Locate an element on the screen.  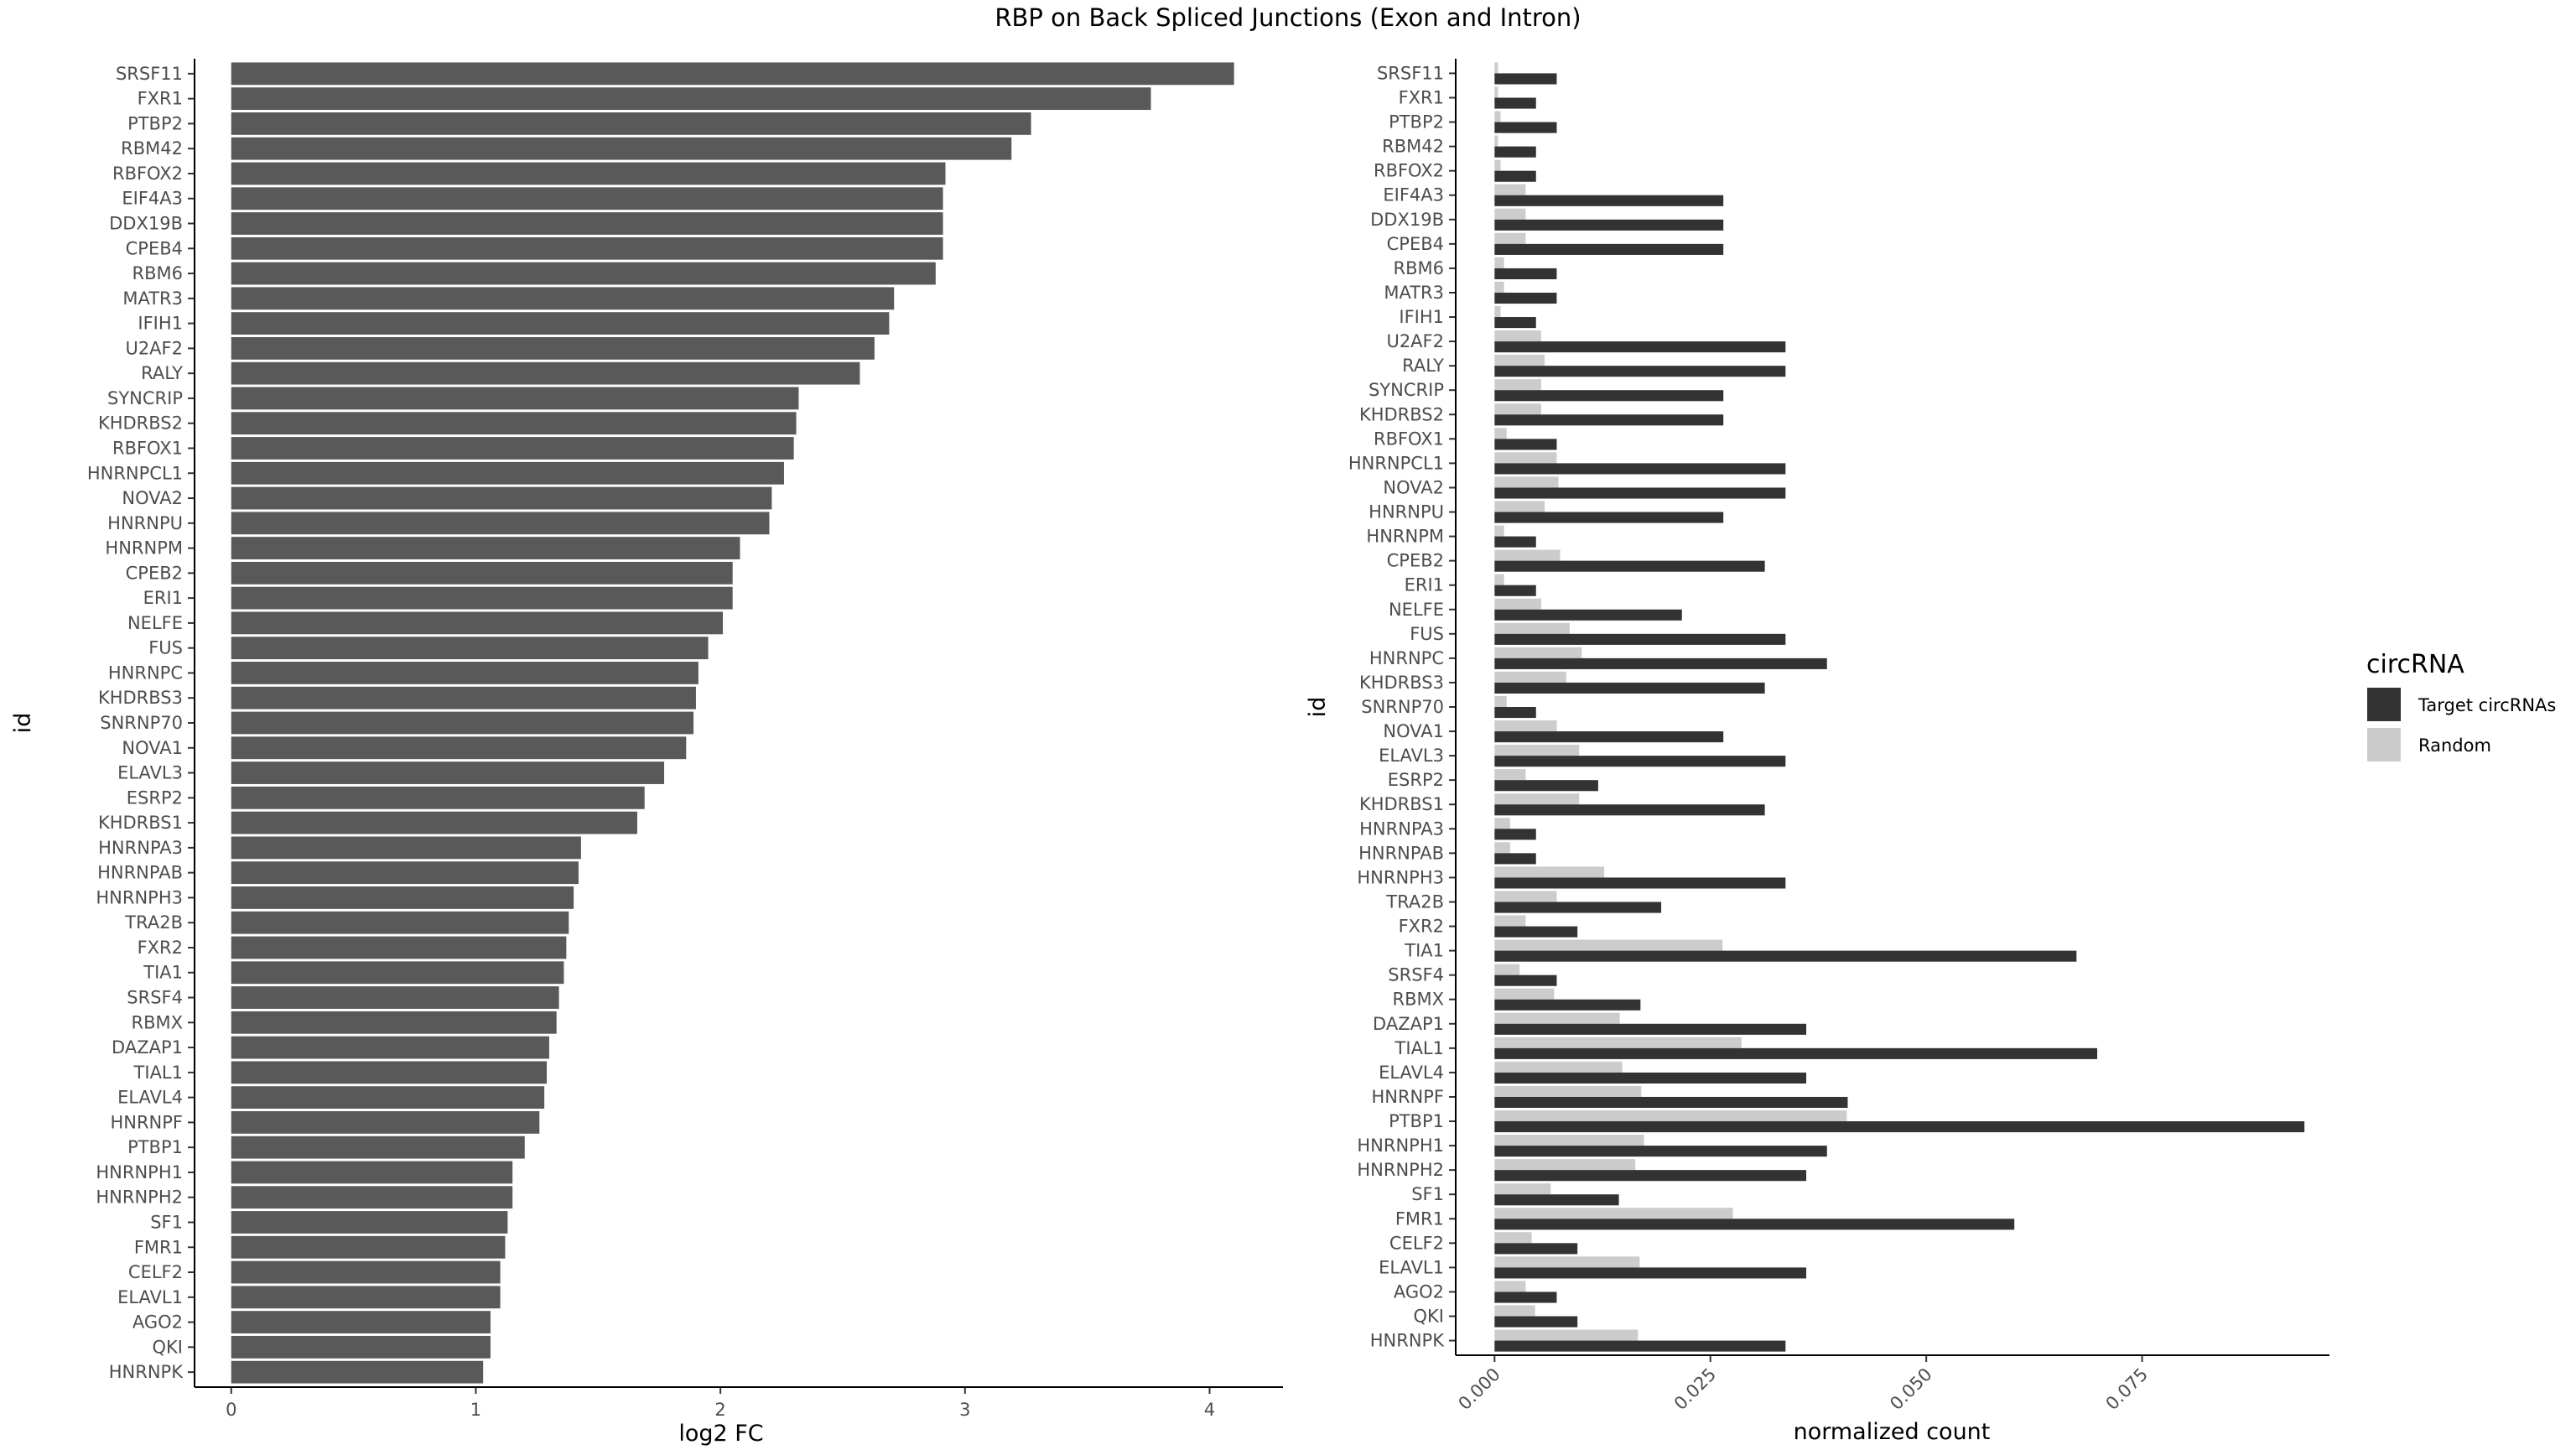
bar-random-ptbp1 is located at coordinates (1670, 1116).